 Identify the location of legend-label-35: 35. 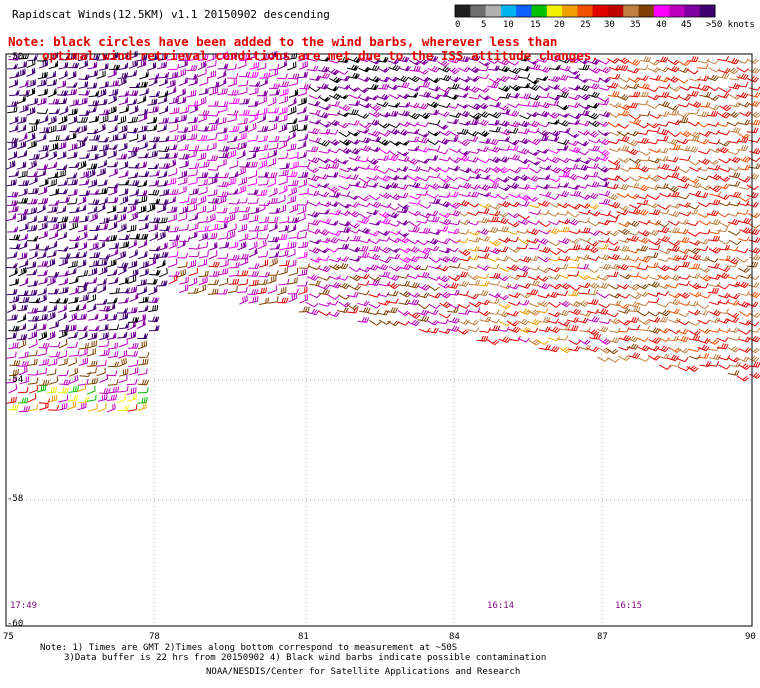
(635, 25).